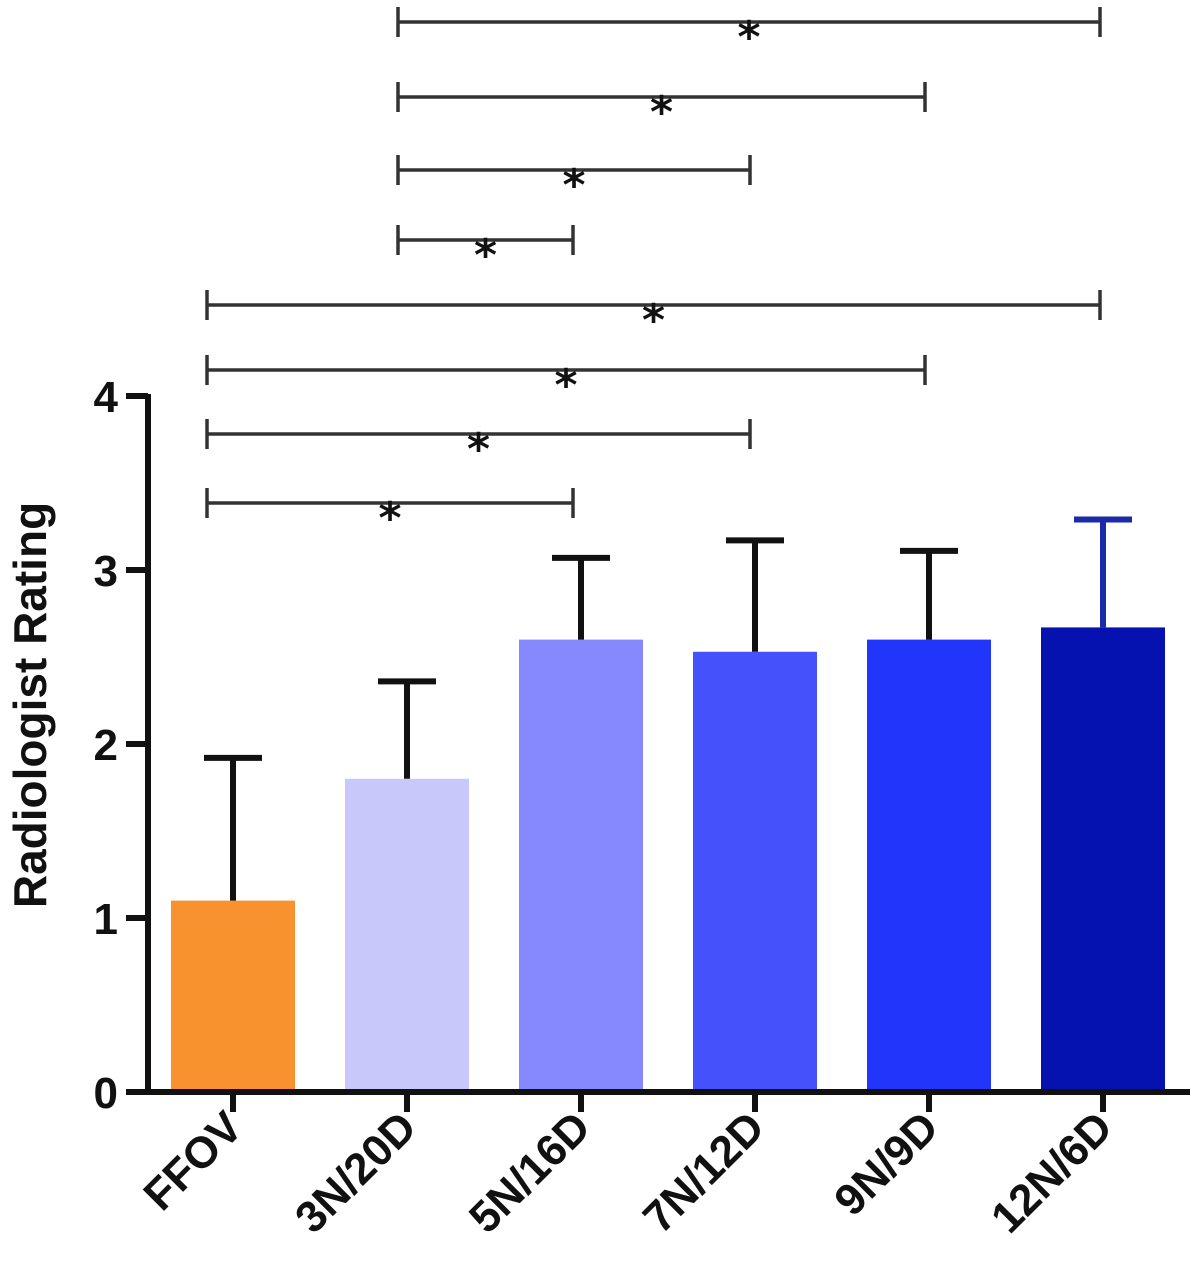  What do you see at coordinates (356, 1172) in the screenshot?
I see `x-tick-label-1: 3N/20D` at bounding box center [356, 1172].